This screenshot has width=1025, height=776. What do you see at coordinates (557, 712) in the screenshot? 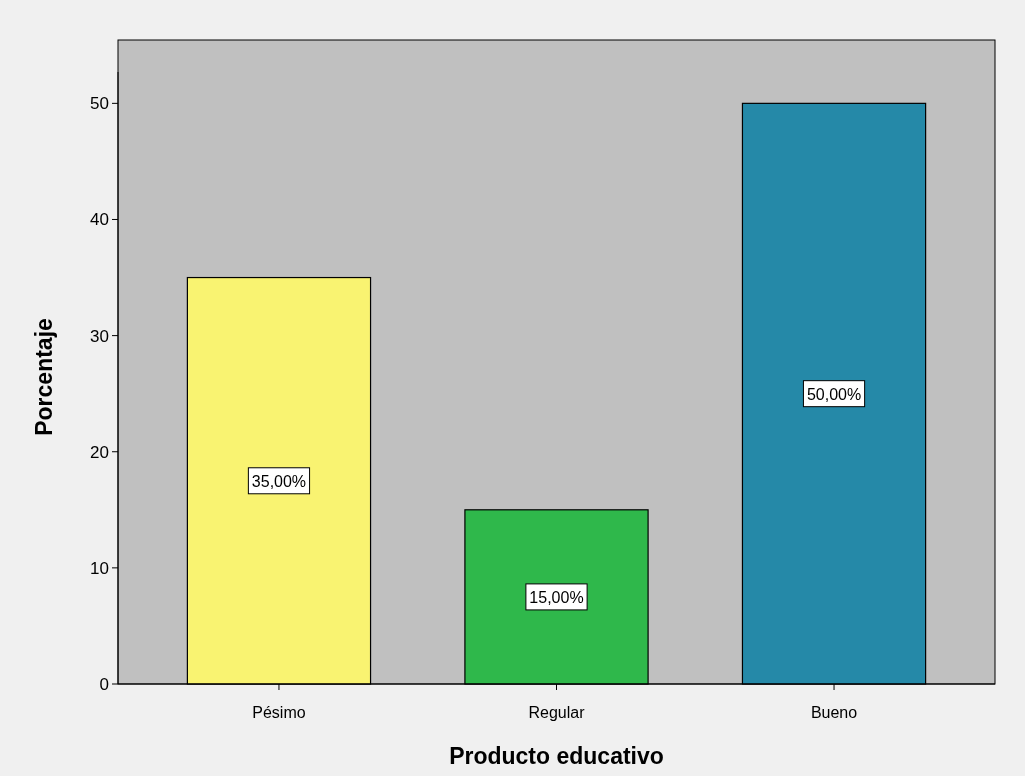
I see `x-tick-label: Regular` at bounding box center [557, 712].